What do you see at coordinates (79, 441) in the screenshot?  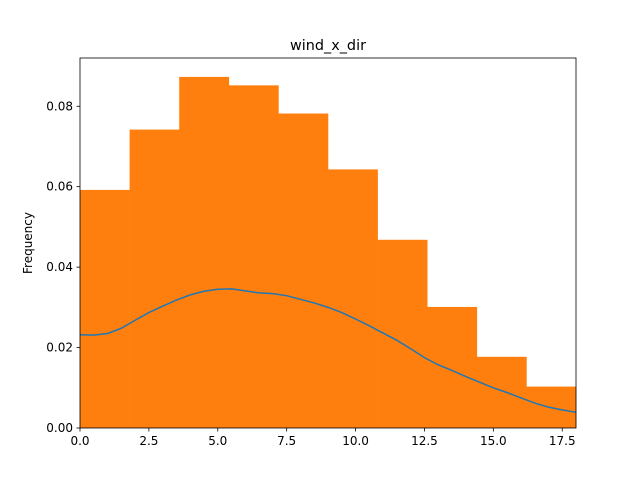 I see `x-tick-label: 0.0` at bounding box center [79, 441].